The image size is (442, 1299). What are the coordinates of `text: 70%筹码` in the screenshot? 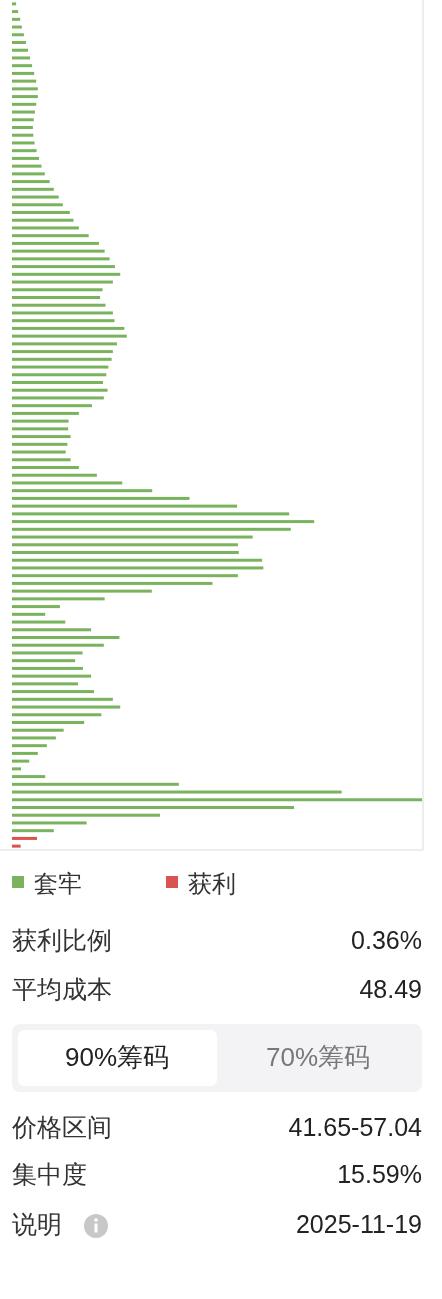 It's located at (318, 1056).